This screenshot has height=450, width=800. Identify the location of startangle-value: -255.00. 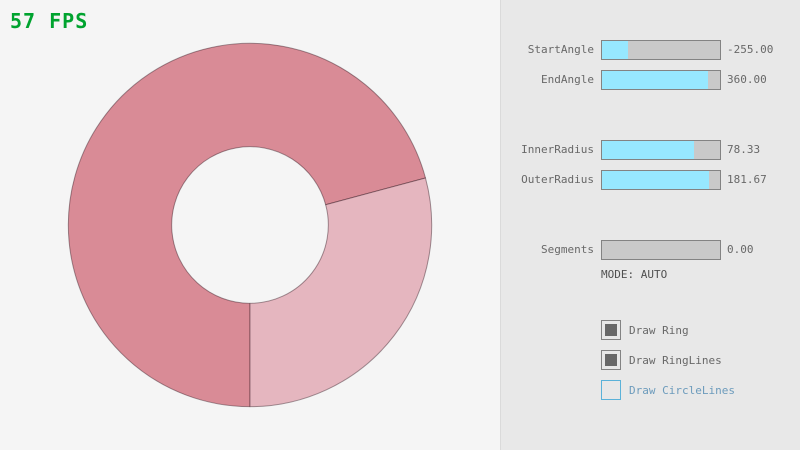
(750, 49).